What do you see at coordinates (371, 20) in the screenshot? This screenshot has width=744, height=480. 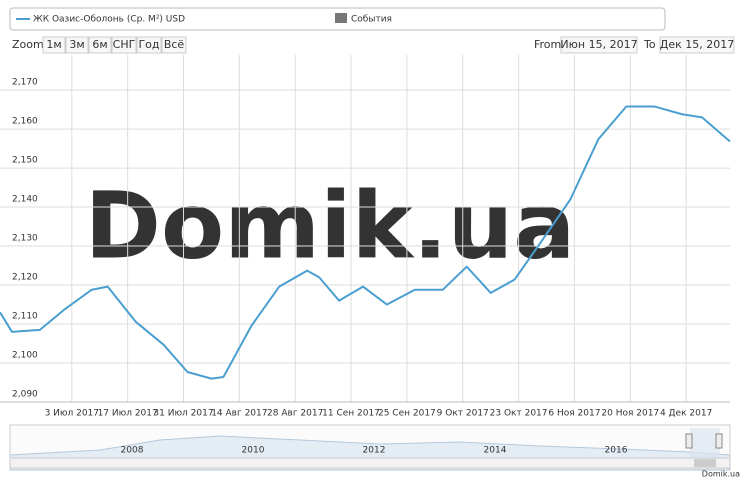 I see `legend-item: События` at bounding box center [371, 20].